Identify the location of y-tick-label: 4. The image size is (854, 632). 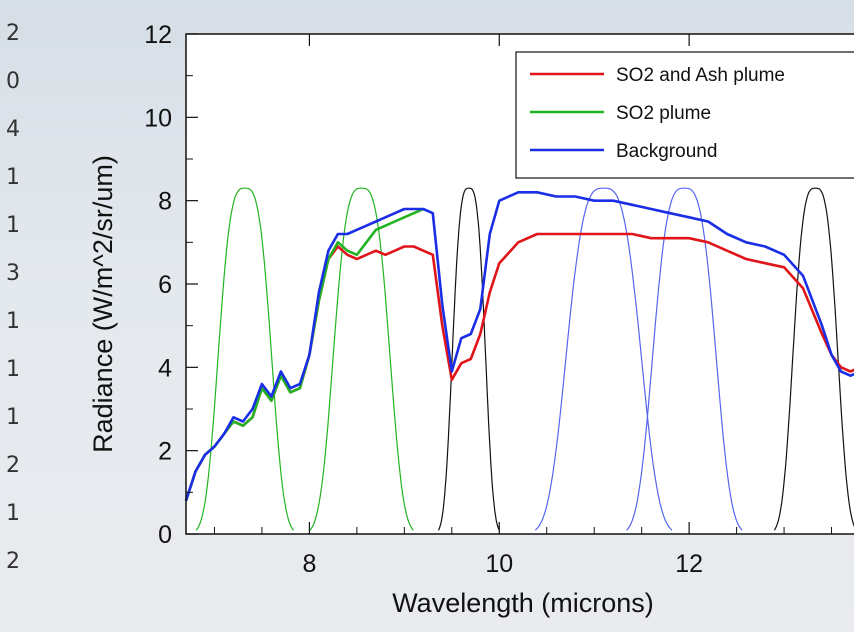
(165, 368).